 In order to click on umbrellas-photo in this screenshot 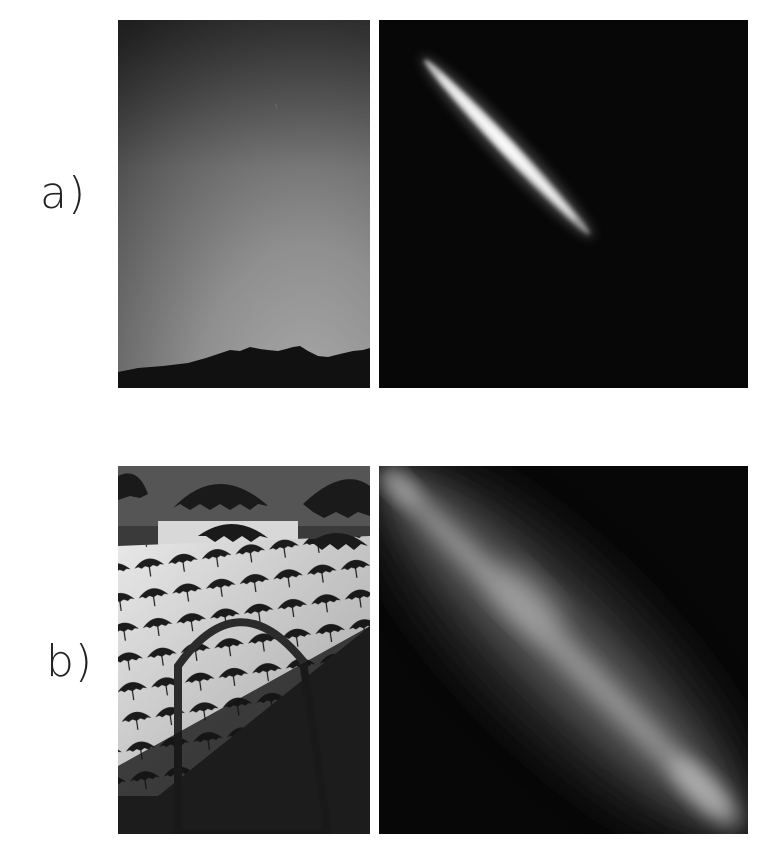, I will do `click(244, 650)`.